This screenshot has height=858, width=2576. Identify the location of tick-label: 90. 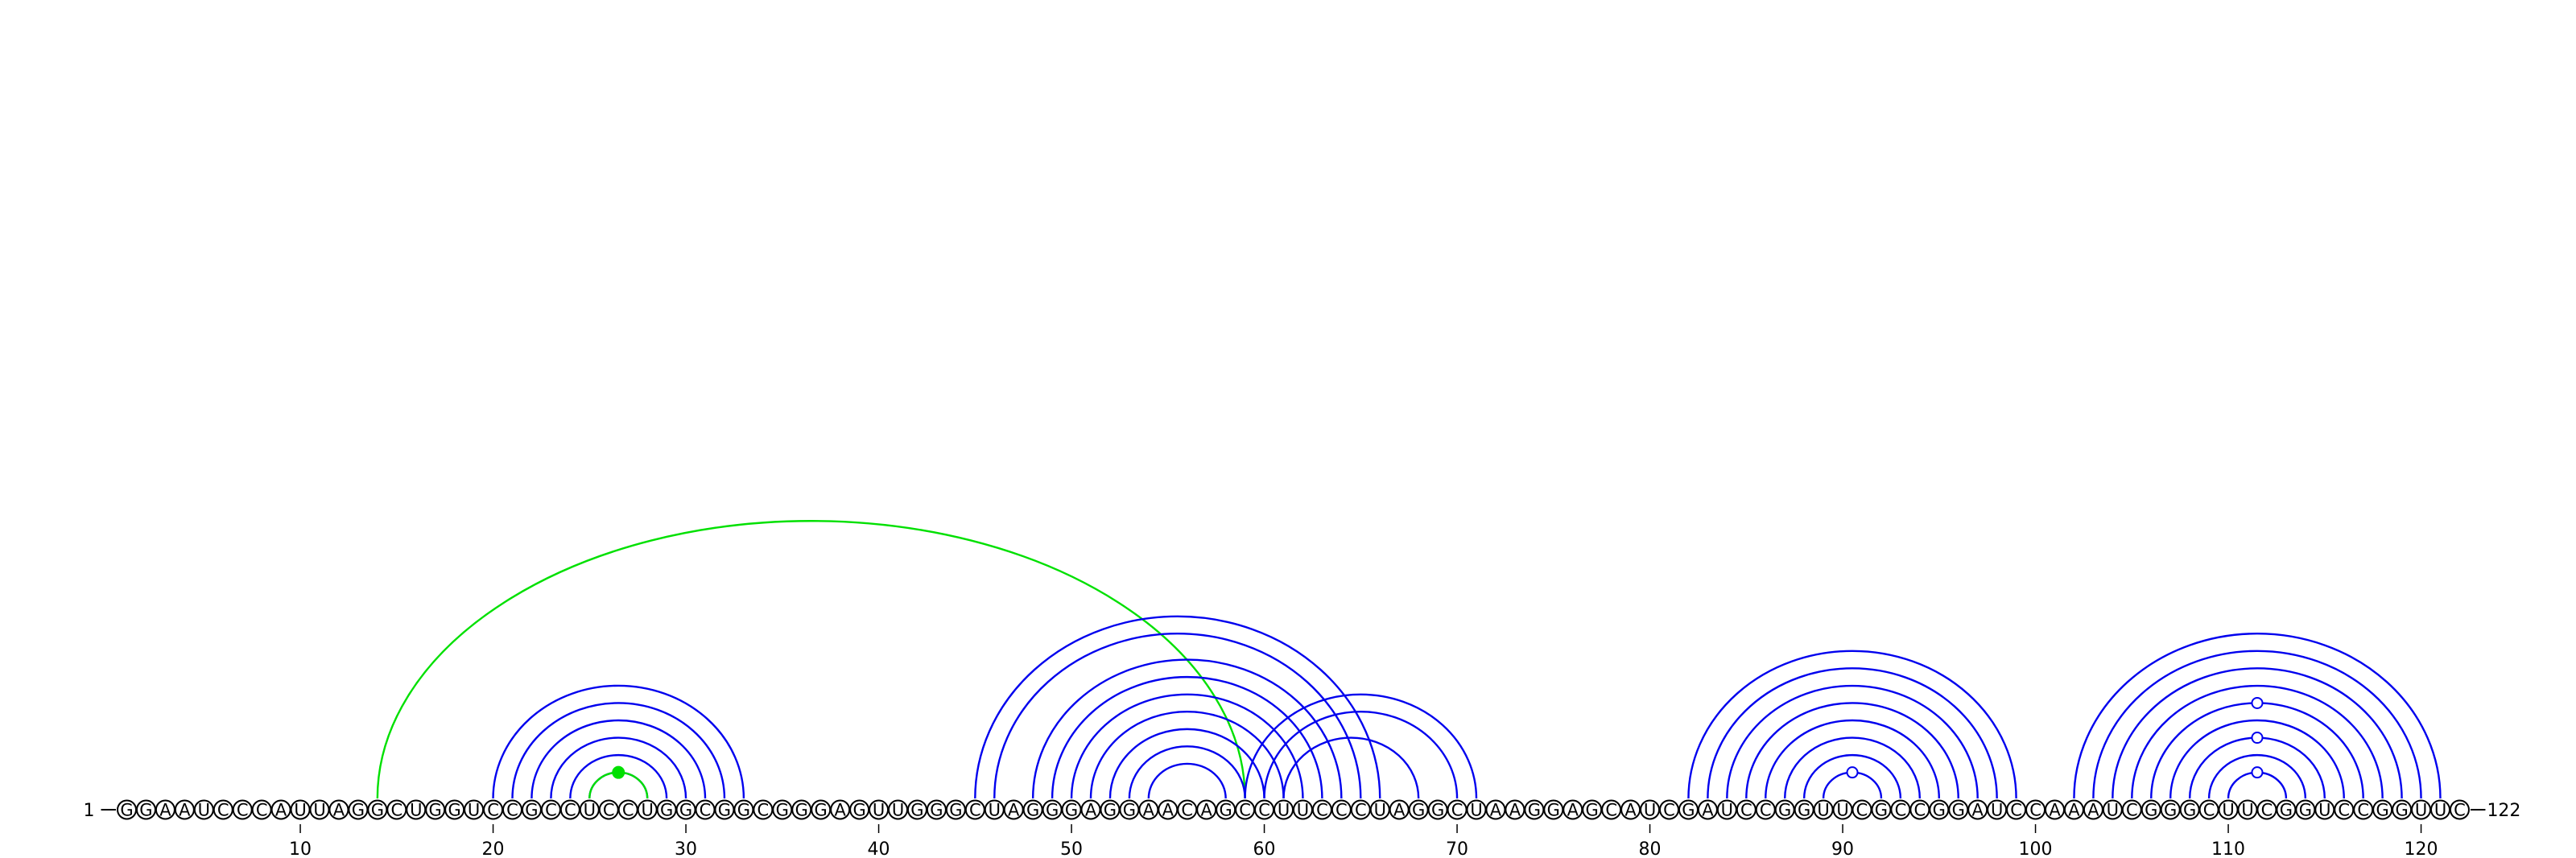
(1842, 849).